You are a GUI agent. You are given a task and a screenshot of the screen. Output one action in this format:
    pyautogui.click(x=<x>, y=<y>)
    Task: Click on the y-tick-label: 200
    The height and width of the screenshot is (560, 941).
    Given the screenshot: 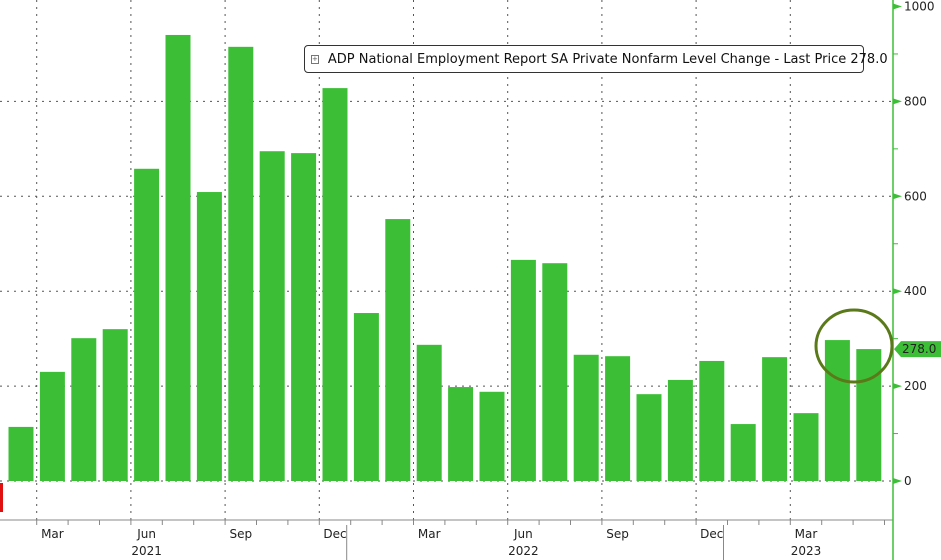 What is the action you would take?
    pyautogui.click(x=915, y=386)
    